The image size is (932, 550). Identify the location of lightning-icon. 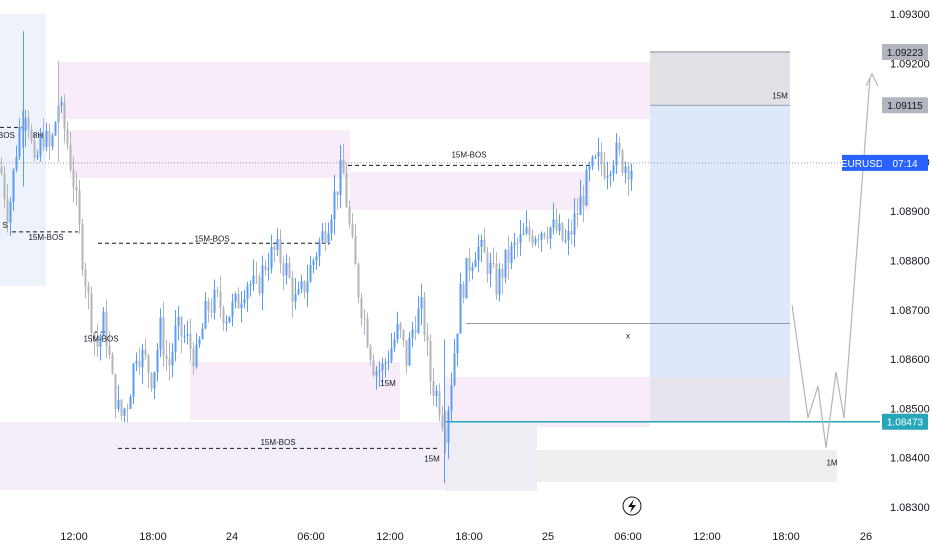
(632, 506).